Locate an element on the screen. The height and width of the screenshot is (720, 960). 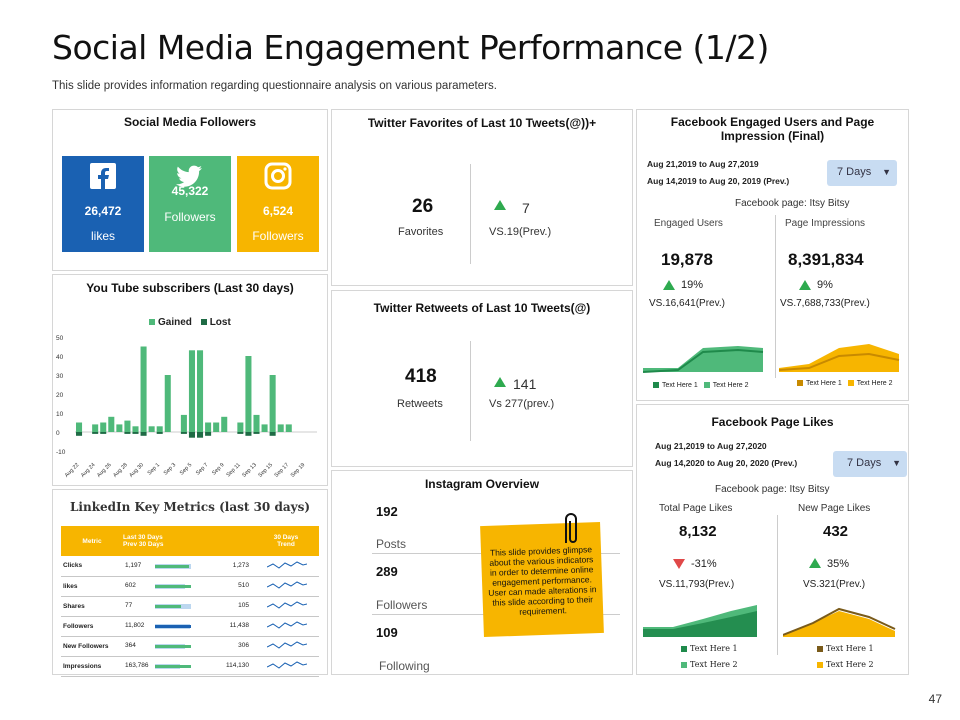
new-likes-up-icon is located at coordinates (815, 563).